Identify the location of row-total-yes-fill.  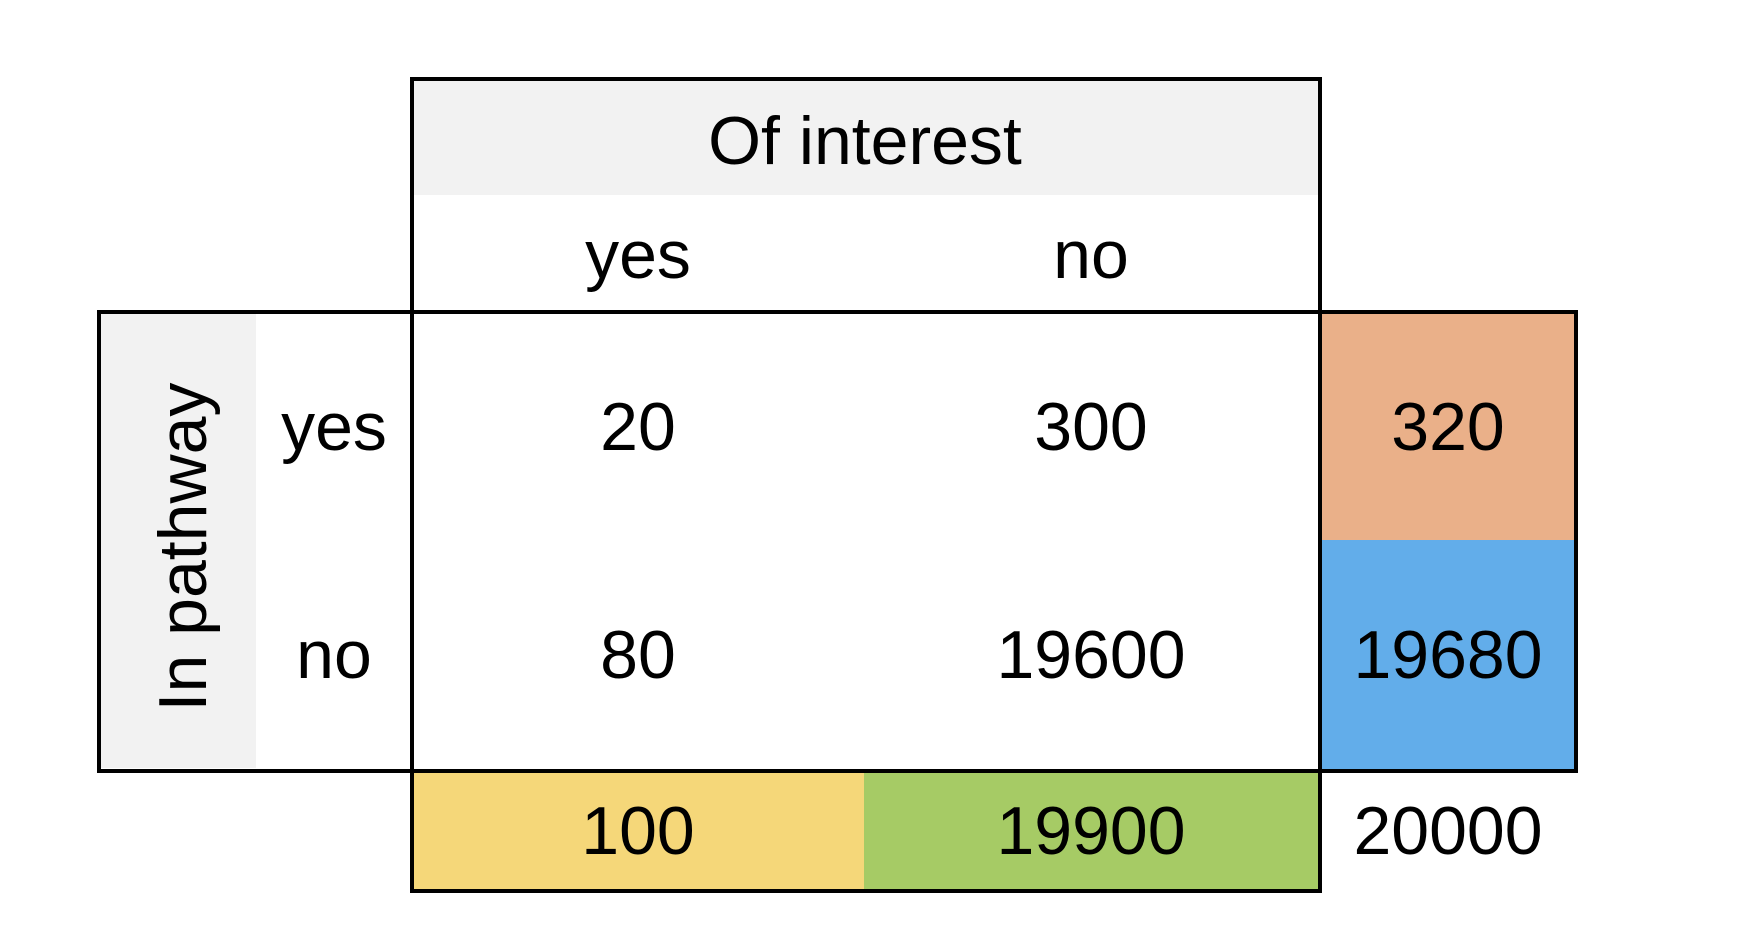
(1446, 427).